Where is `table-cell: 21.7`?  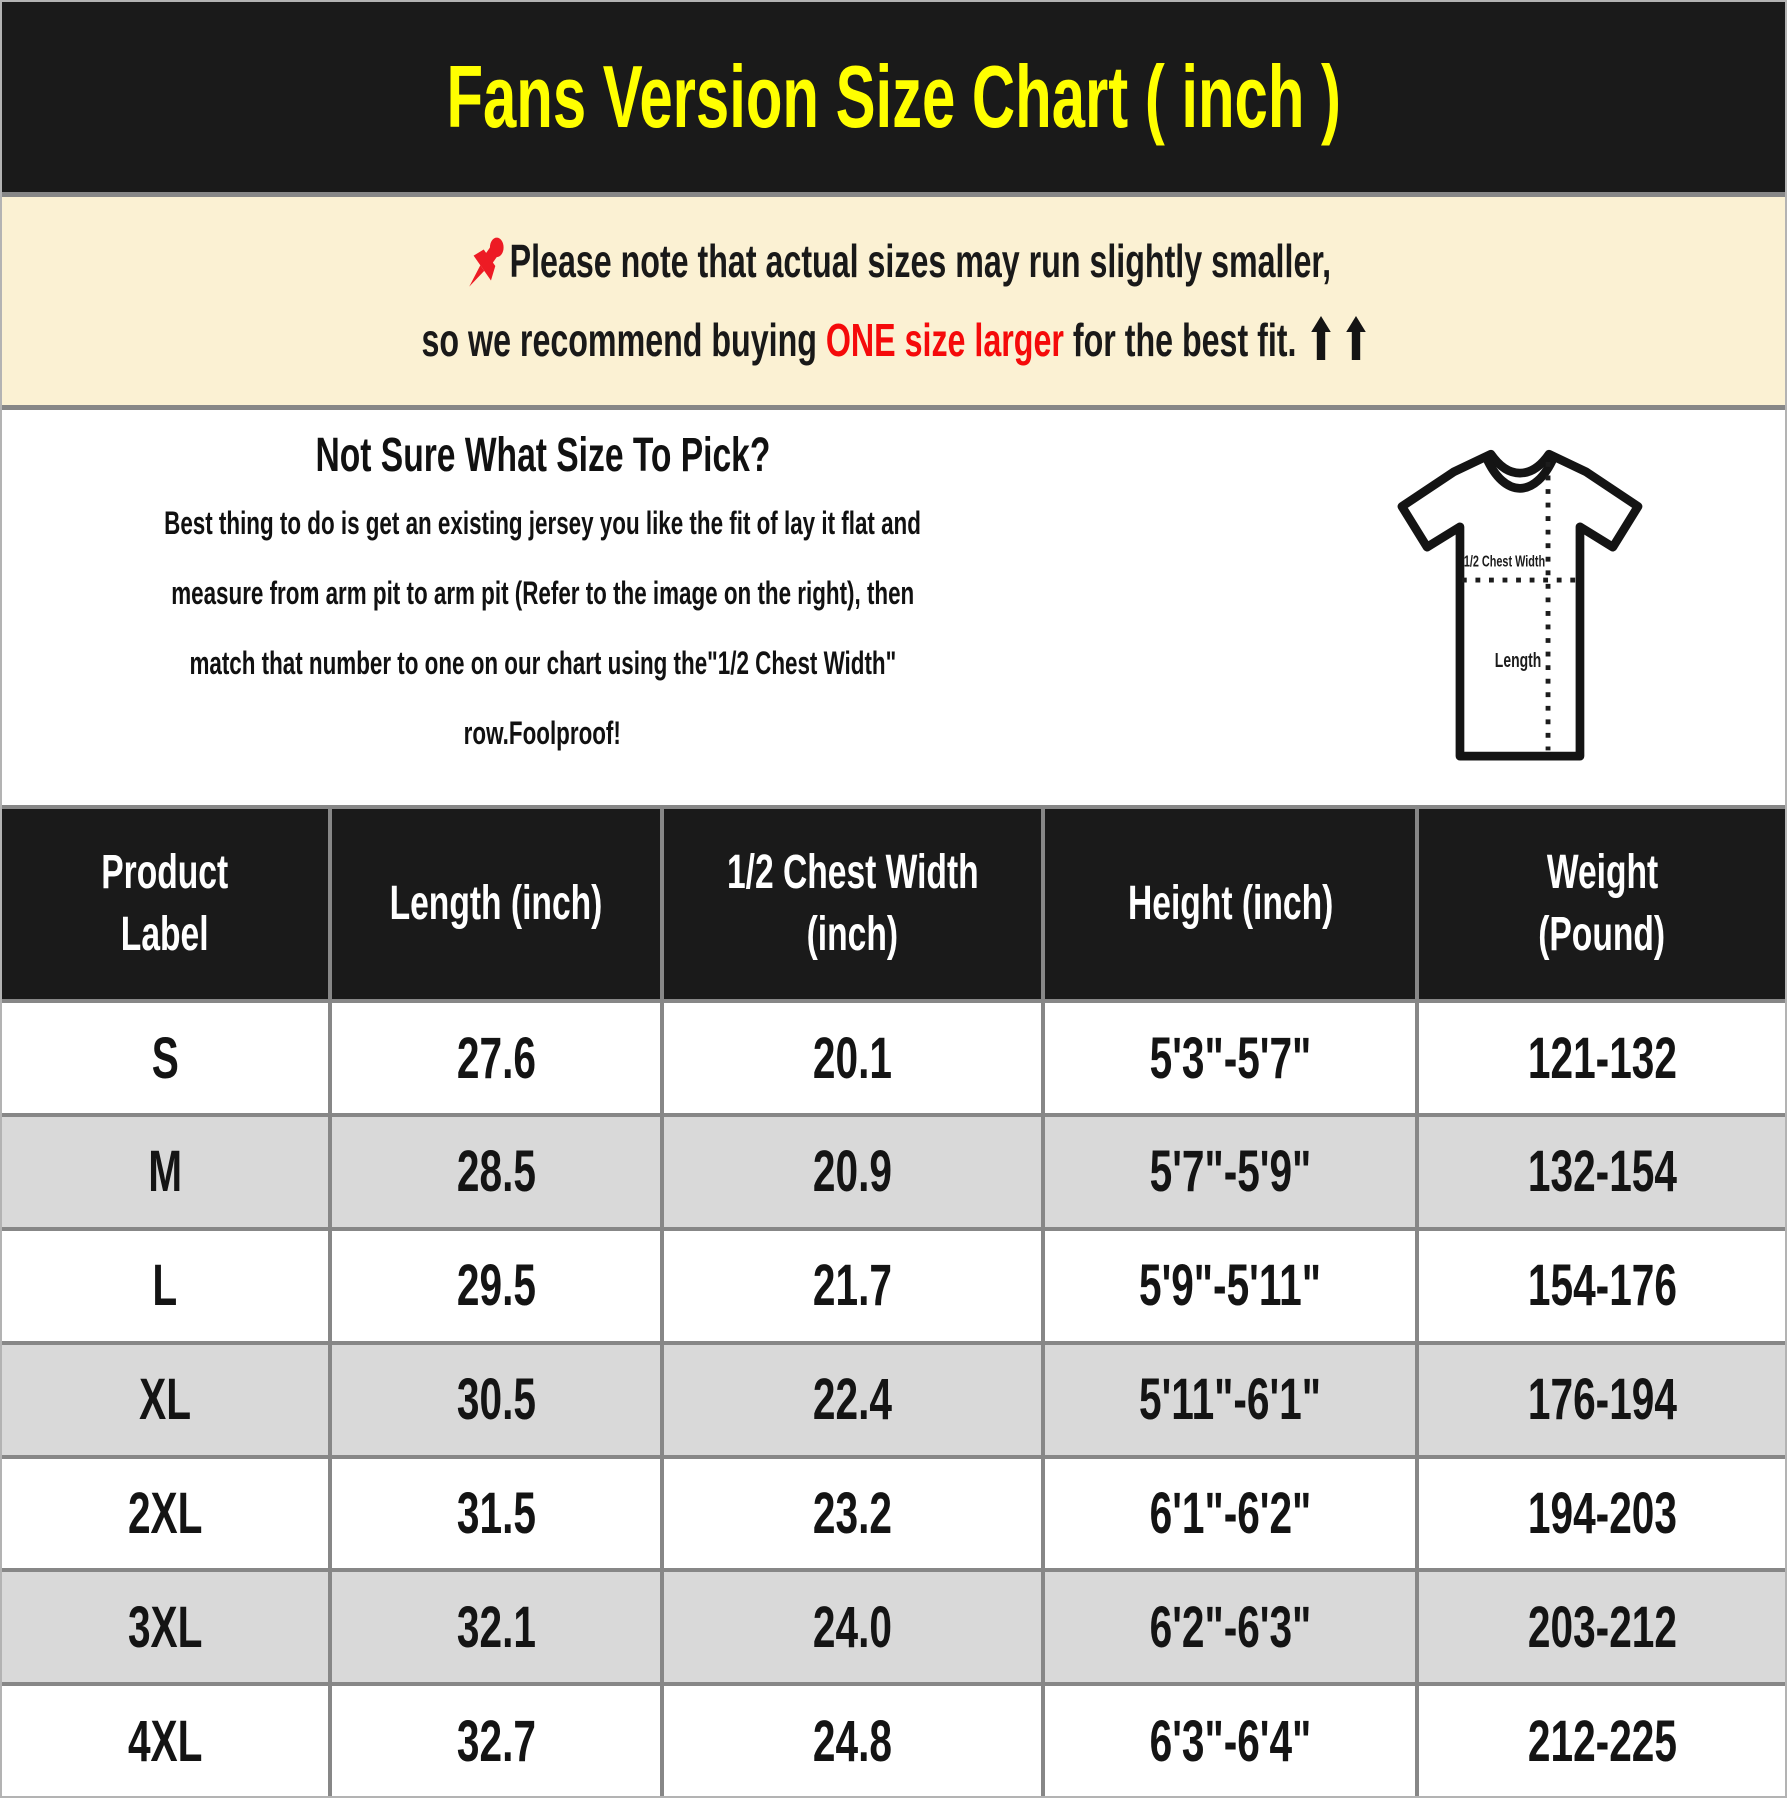 table-cell: 21.7 is located at coordinates (852, 1285).